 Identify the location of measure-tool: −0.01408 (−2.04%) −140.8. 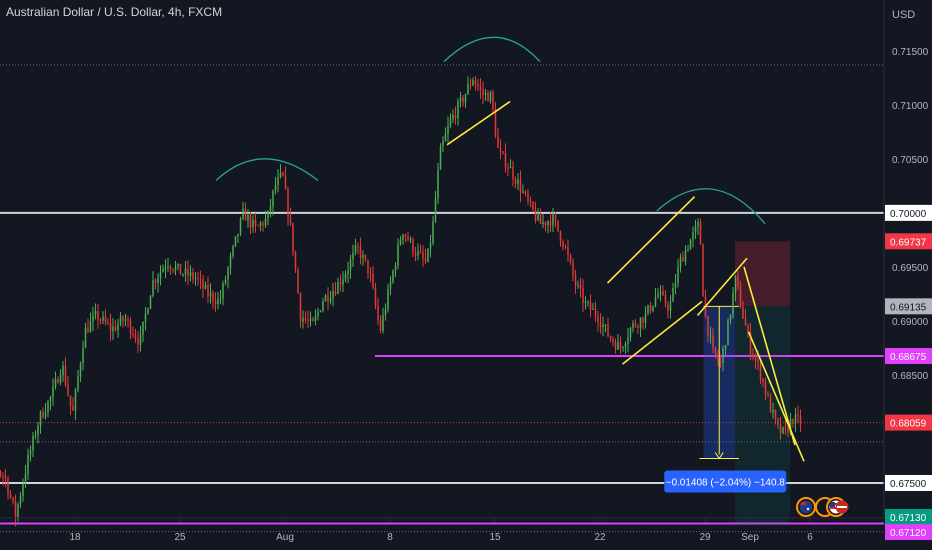
(727, 383).